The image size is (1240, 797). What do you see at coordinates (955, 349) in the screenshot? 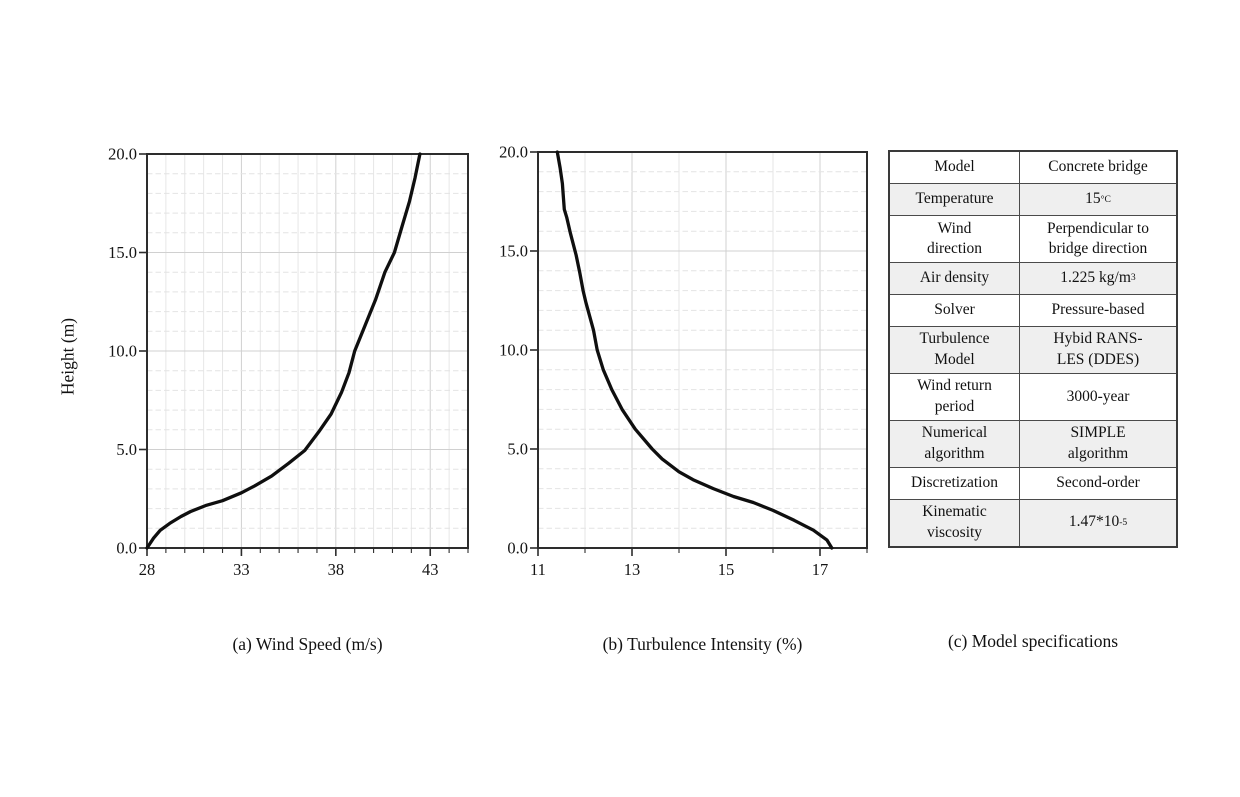
I see `spec-label-cell: Turbulence Model` at bounding box center [955, 349].